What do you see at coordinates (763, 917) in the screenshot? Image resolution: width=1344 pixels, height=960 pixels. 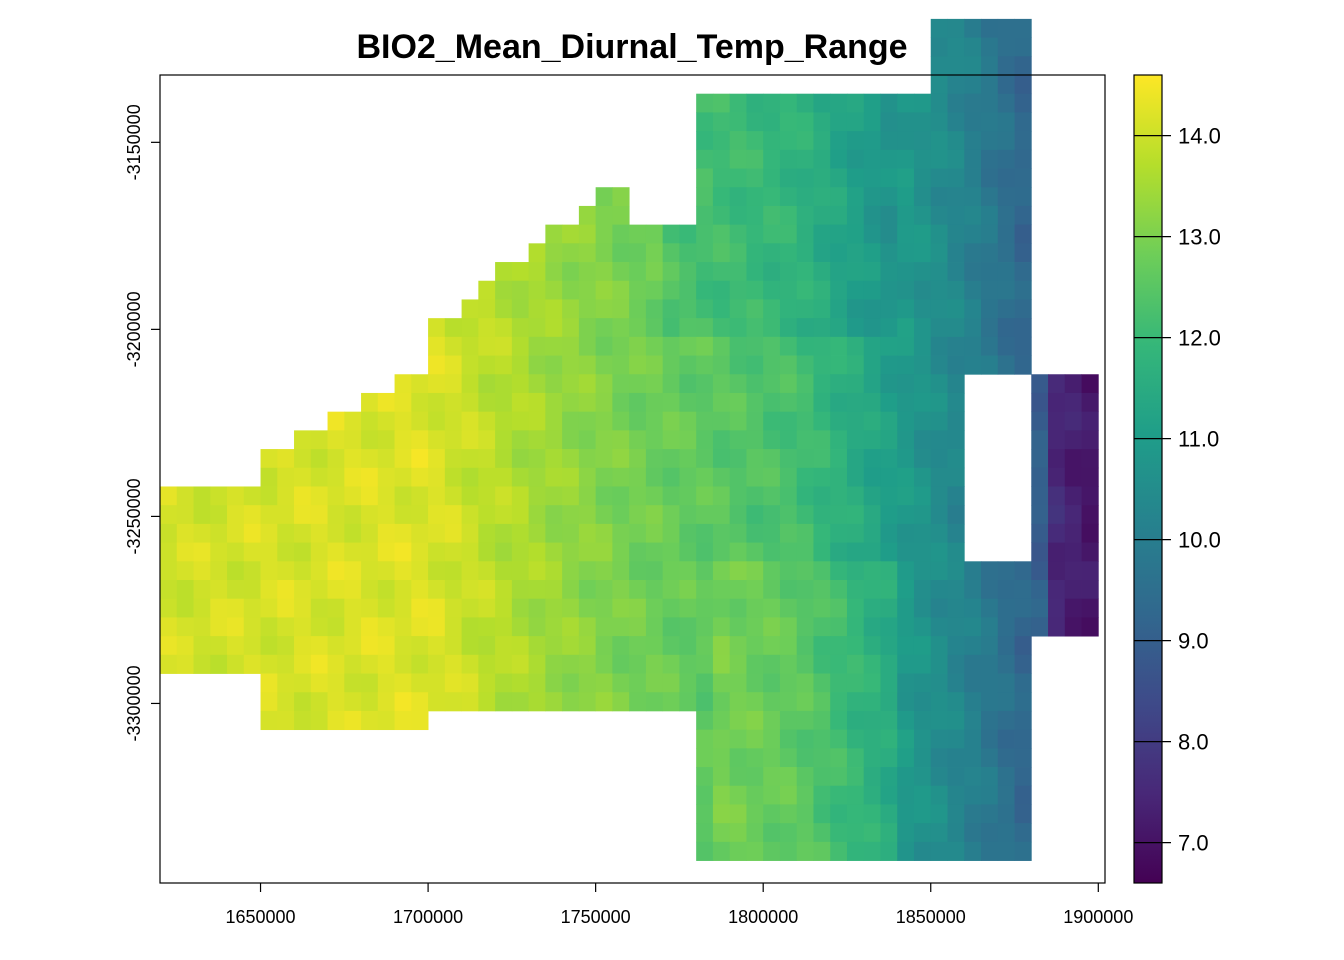 I see `x-tick-label: 1800000` at bounding box center [763, 917].